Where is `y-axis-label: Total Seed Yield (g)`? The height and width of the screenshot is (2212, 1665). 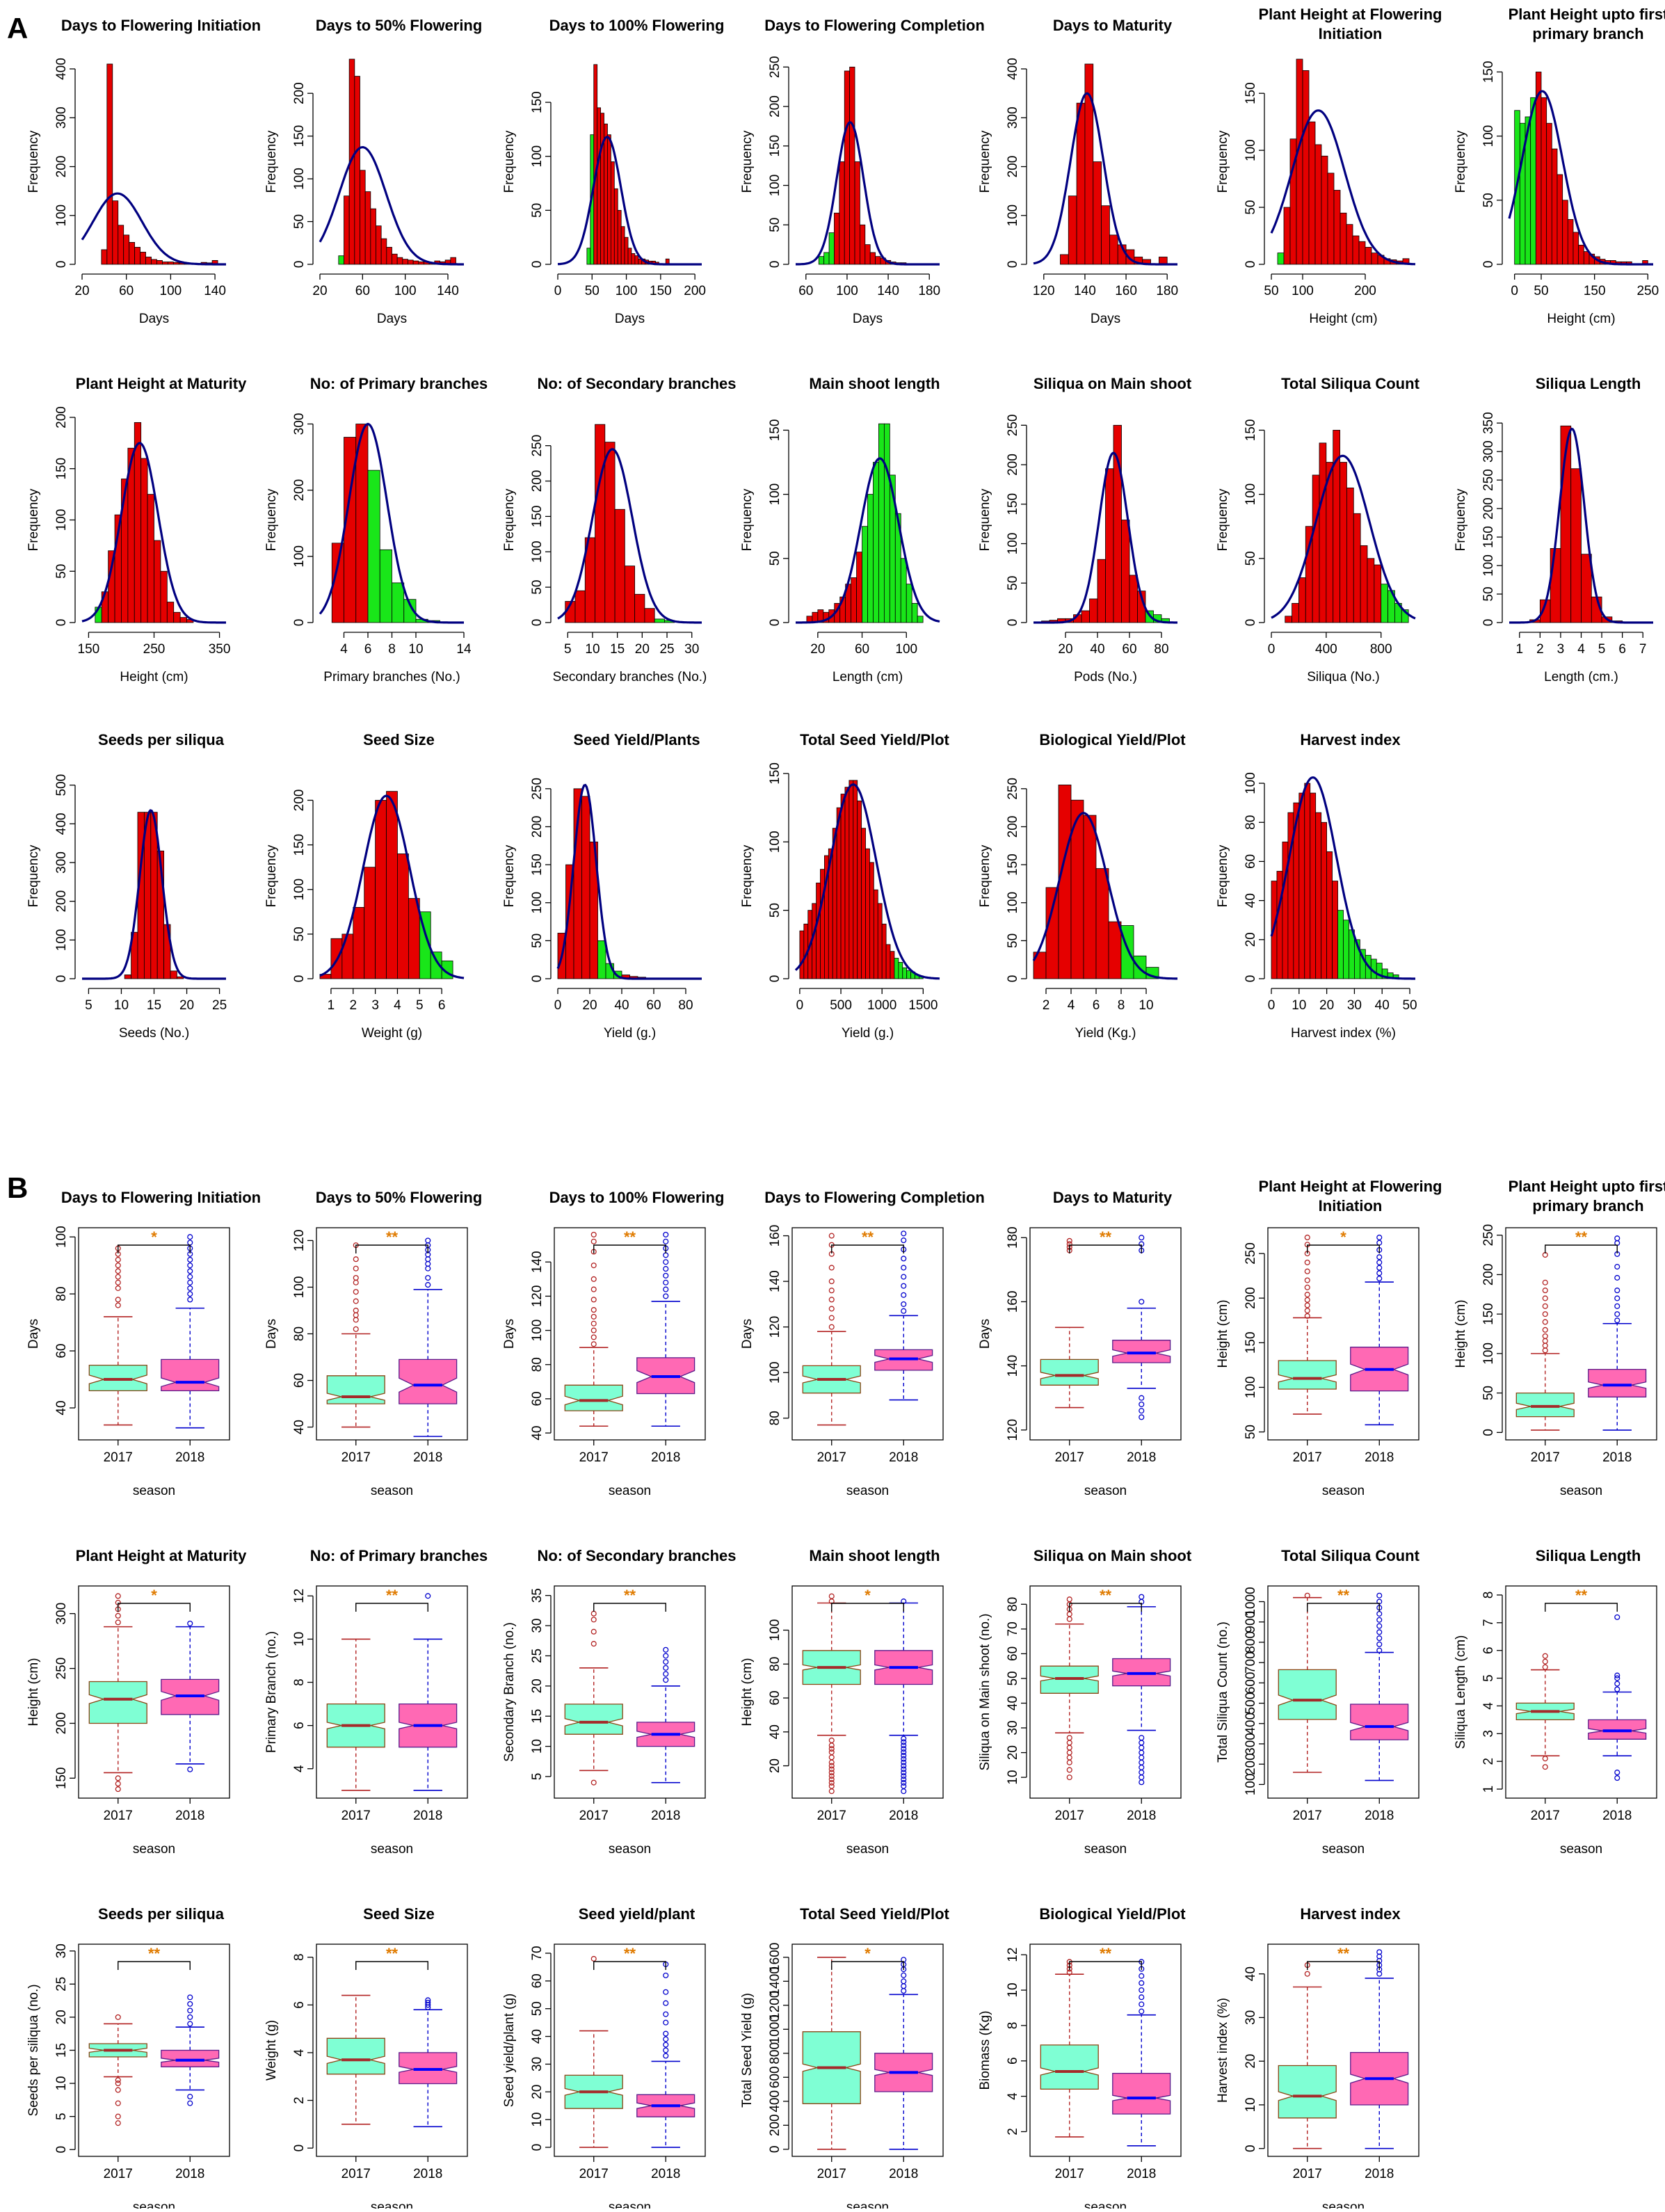 y-axis-label: Total Seed Yield (g) is located at coordinates (747, 2050).